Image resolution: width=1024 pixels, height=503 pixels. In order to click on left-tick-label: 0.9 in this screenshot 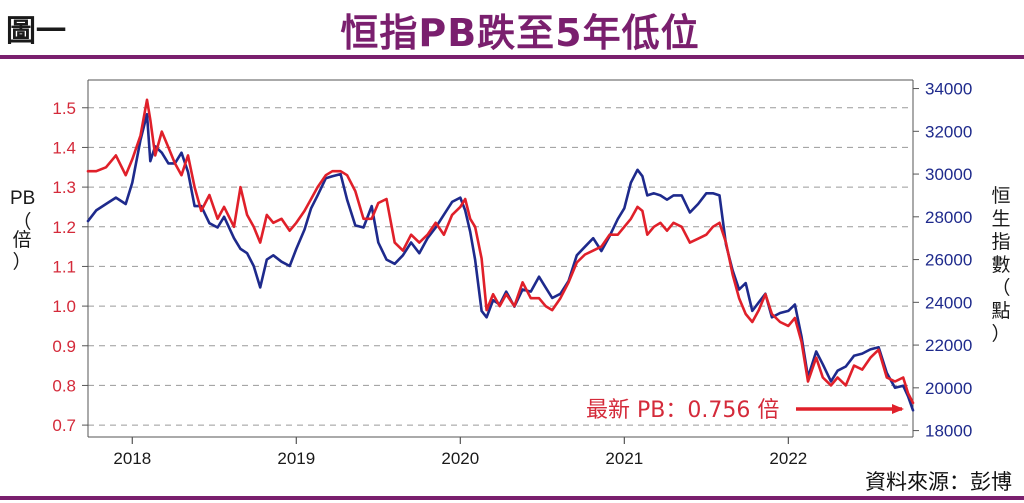, I will do `click(64, 346)`.